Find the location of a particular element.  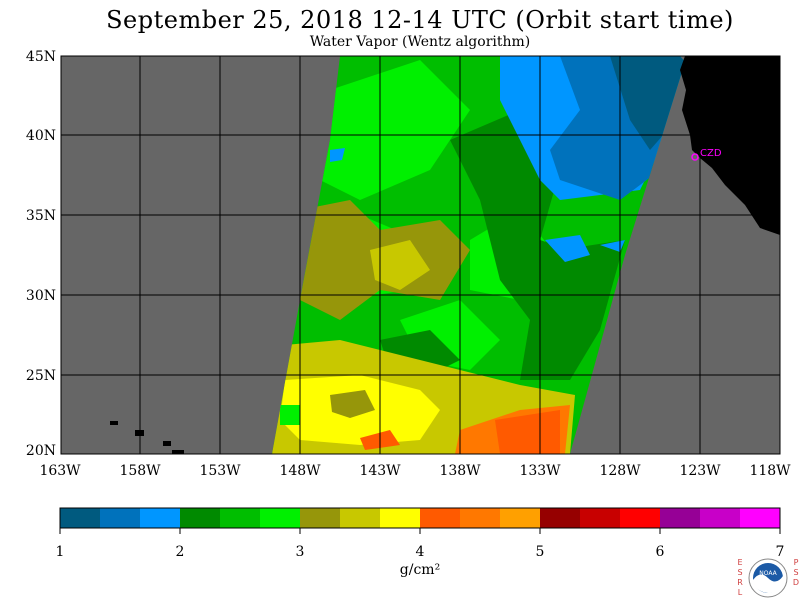

lat-label-40n: 40N is located at coordinates (40, 136).